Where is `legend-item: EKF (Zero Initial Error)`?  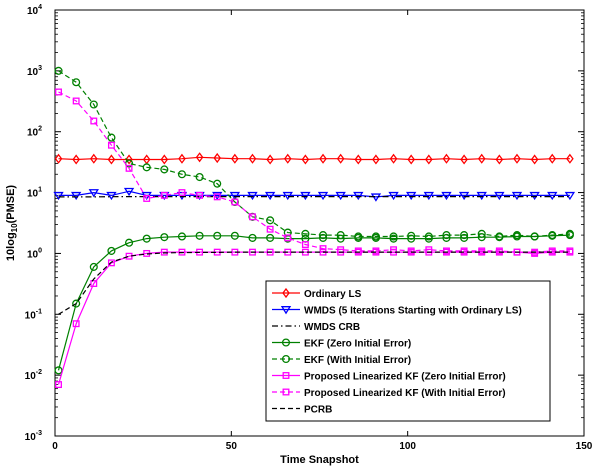
legend-item: EKF (Zero Initial Error) is located at coordinates (341, 344).